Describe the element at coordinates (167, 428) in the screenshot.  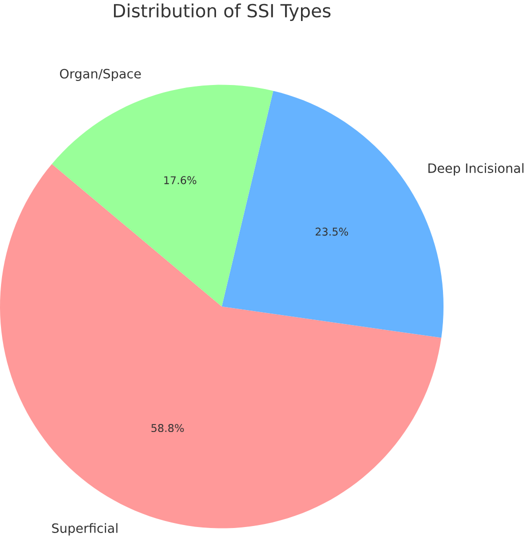
I see `data-label: 58.8%` at that location.